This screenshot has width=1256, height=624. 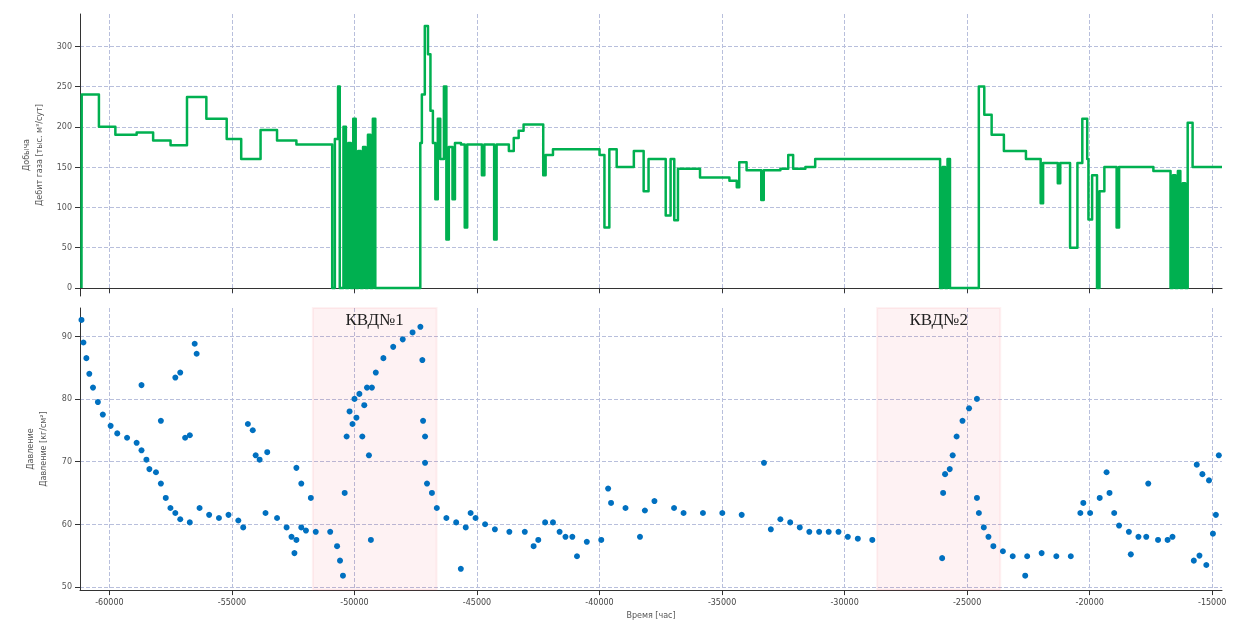 I want to click on y-tick-label: 0, so click(x=69, y=288).